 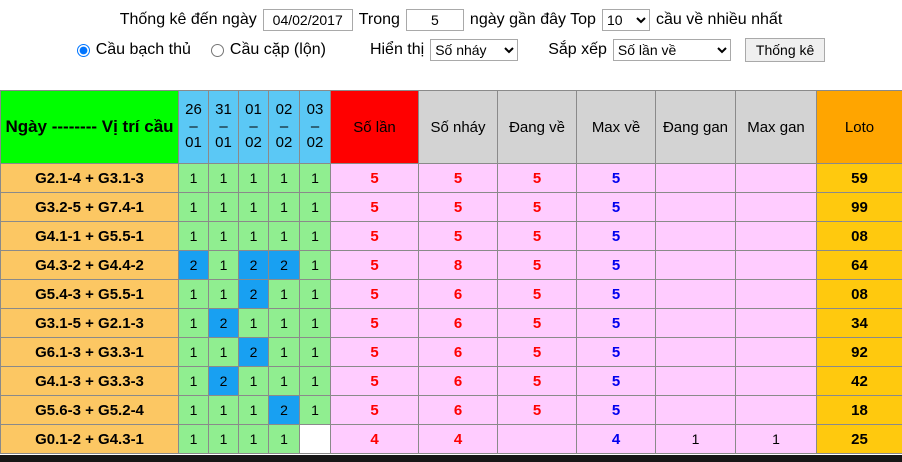 I want to click on table-row: G2.1-4 + G3.1-3 1 1 1 1 1 5 5 5 5 59, so click(x=451, y=178).